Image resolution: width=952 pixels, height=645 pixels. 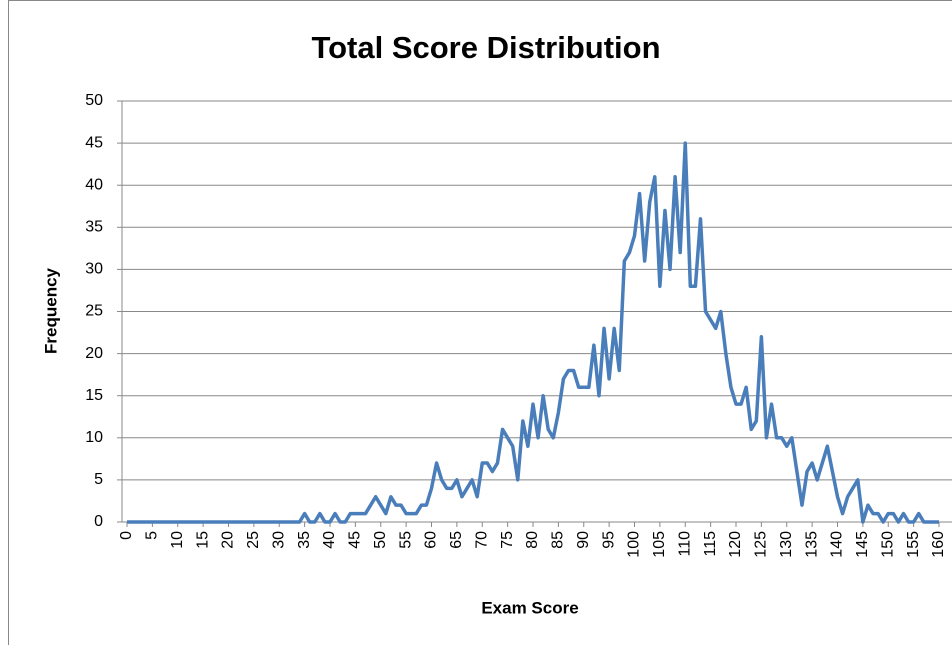 What do you see at coordinates (228, 540) in the screenshot?
I see `x-tick-label: 20` at bounding box center [228, 540].